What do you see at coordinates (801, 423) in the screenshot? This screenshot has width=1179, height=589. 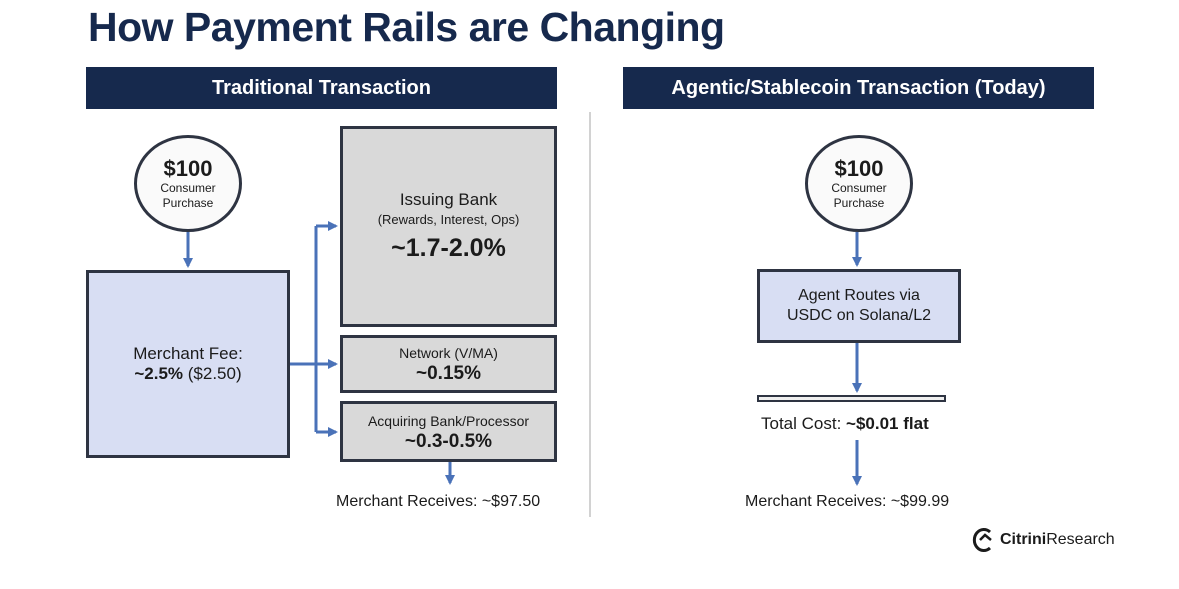 I see `total-cost-label: Total Cost:` at bounding box center [801, 423].